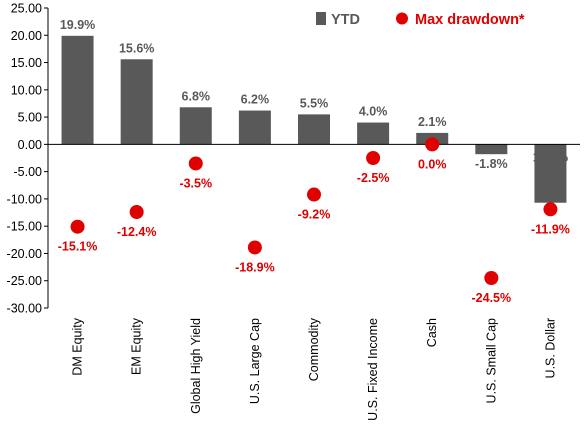 Image resolution: width=585 pixels, height=435 pixels. I want to click on y-tick-label: 25.00, so click(26, 9).